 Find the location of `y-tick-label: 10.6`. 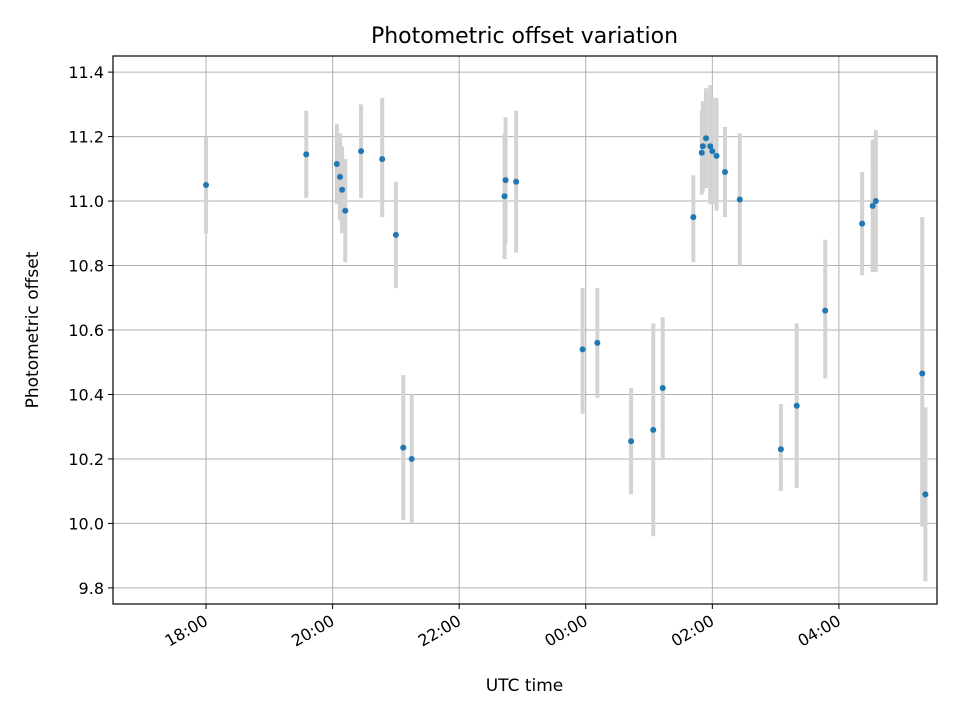

y-tick-label: 10.6 is located at coordinates (86, 330).